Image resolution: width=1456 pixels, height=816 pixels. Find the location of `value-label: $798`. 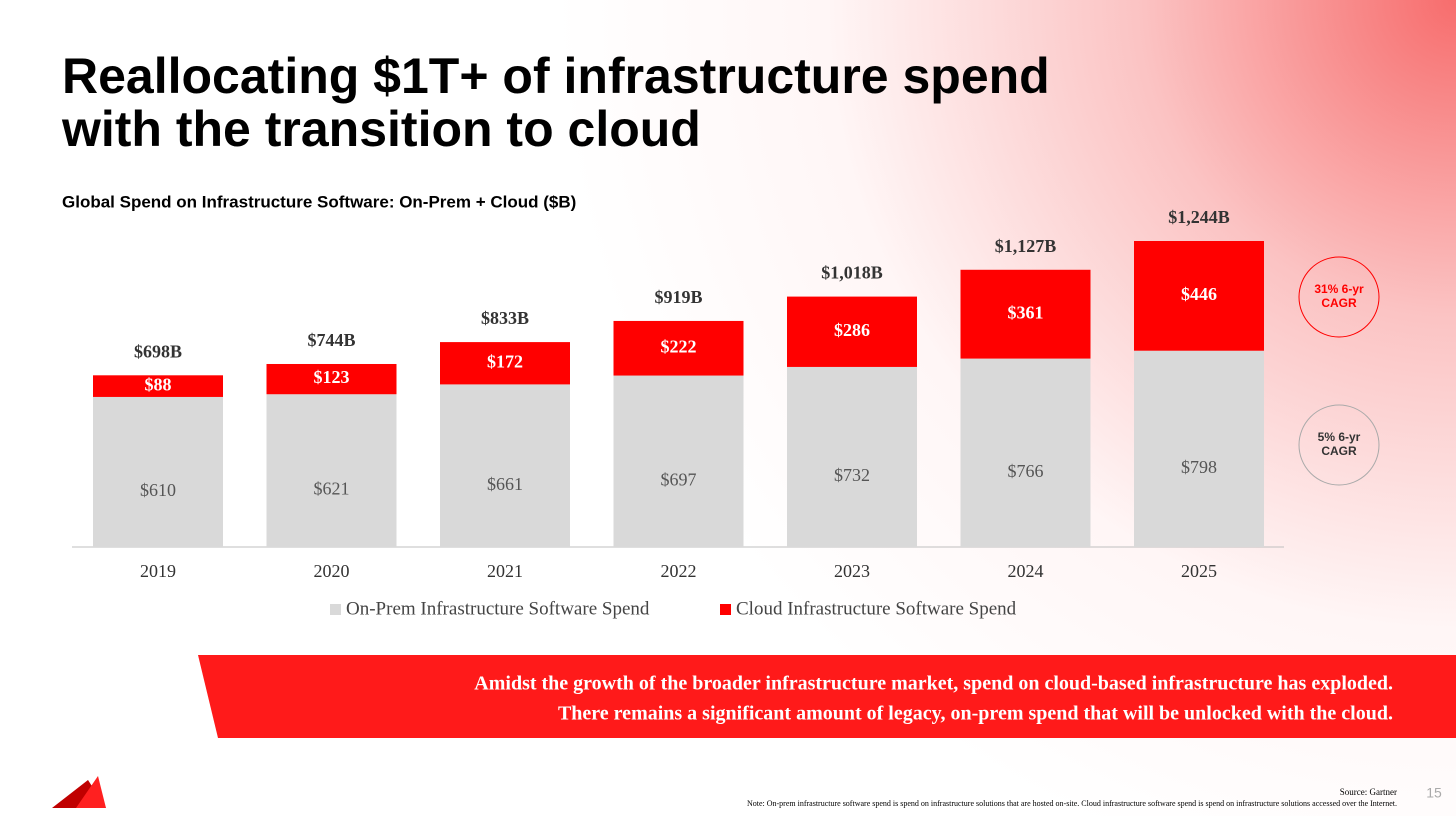

value-label: $798 is located at coordinates (1199, 467).